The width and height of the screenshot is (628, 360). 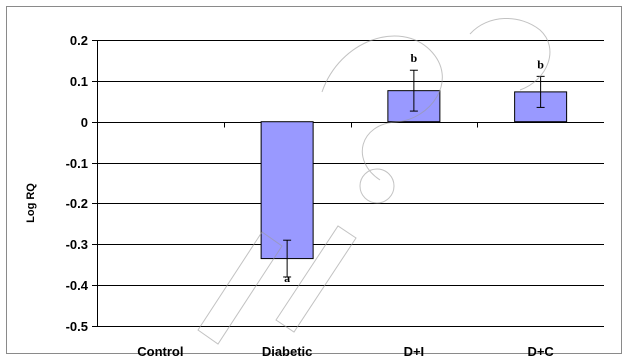 What do you see at coordinates (77, 163) in the screenshot?
I see `y-tick-label: -0.1` at bounding box center [77, 163].